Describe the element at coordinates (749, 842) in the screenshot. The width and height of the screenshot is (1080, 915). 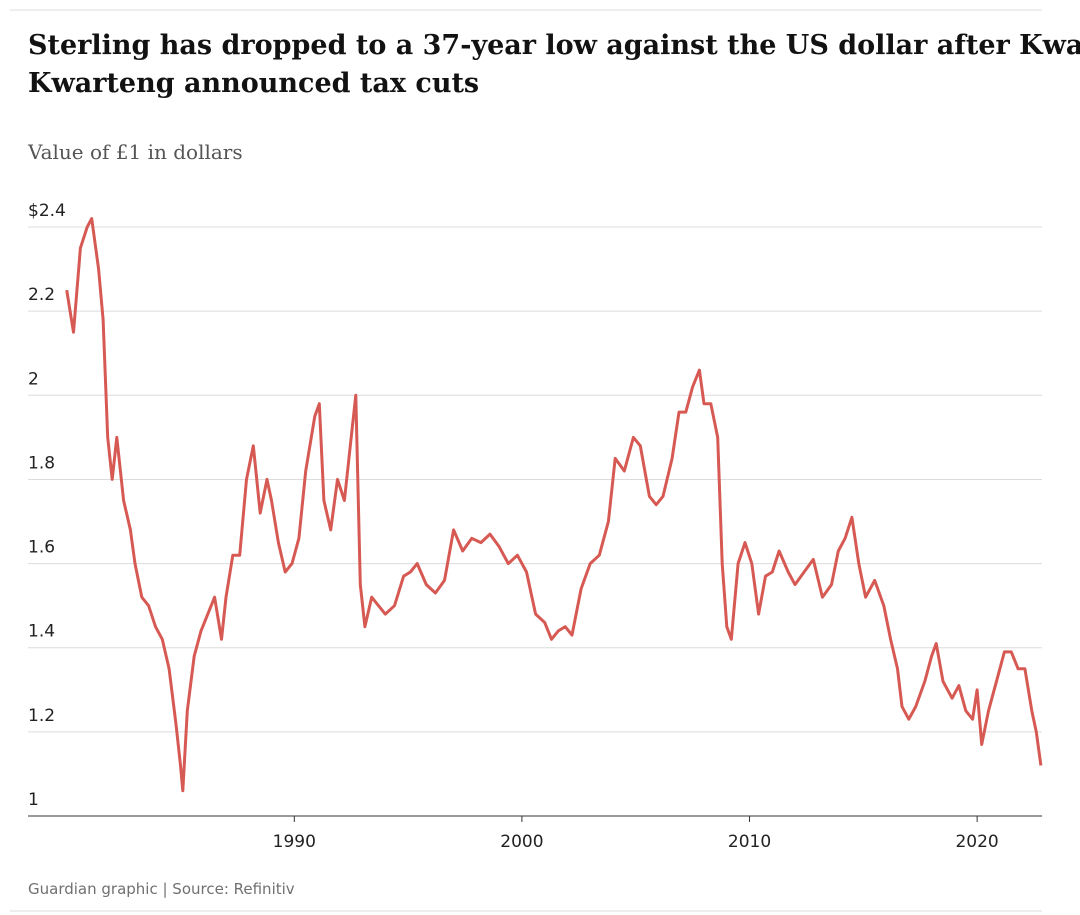
I see `x-tick-label: 2010` at that location.